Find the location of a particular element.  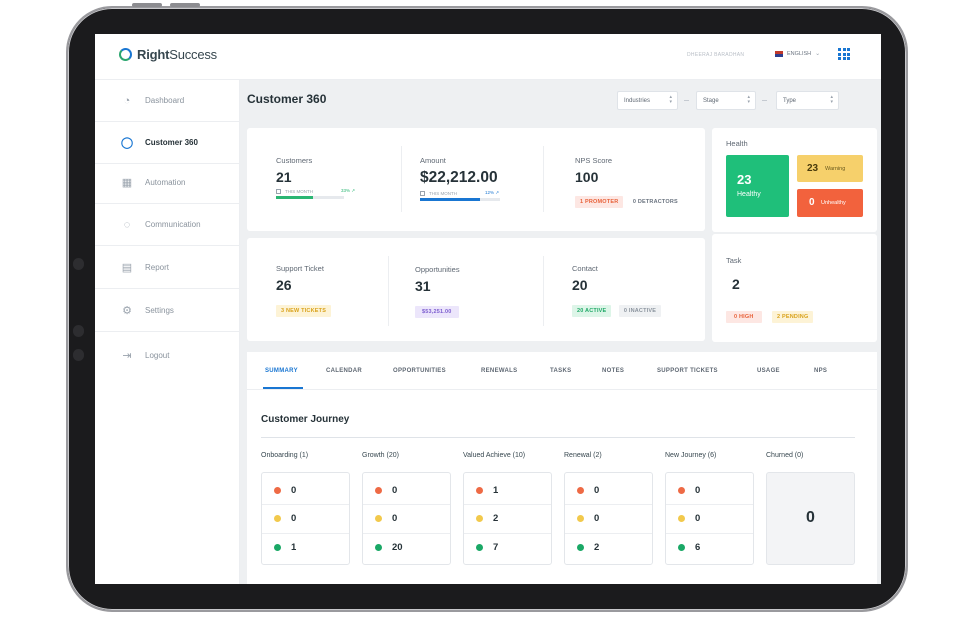

stage-row-red: 0 is located at coordinates (386, 490).